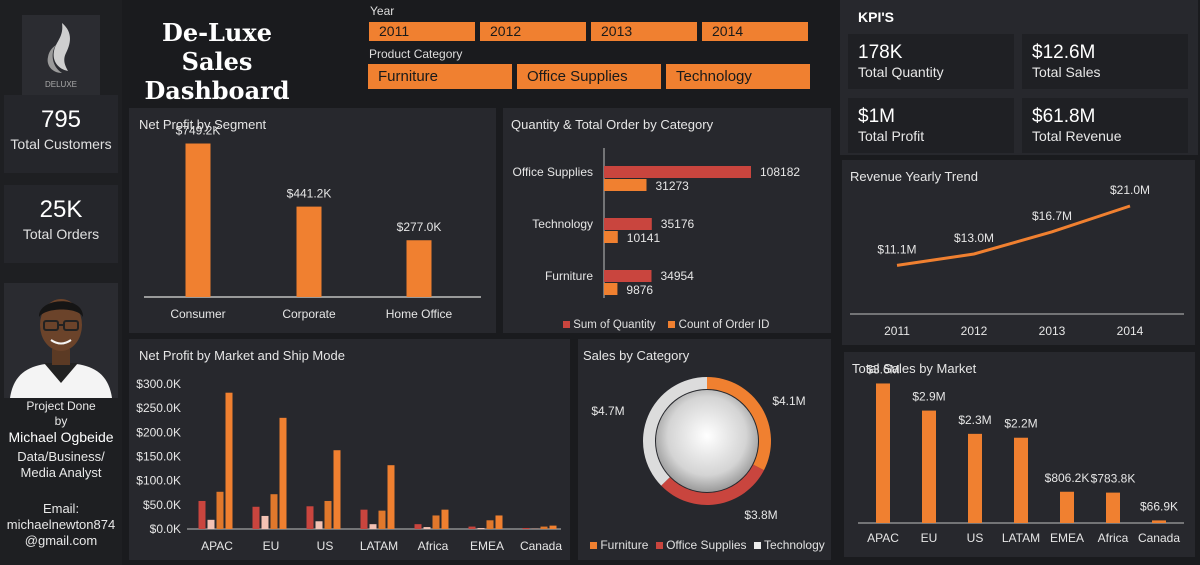  Describe the element at coordinates (61, 209) in the screenshot. I see `total-orders-value: 25K` at that location.